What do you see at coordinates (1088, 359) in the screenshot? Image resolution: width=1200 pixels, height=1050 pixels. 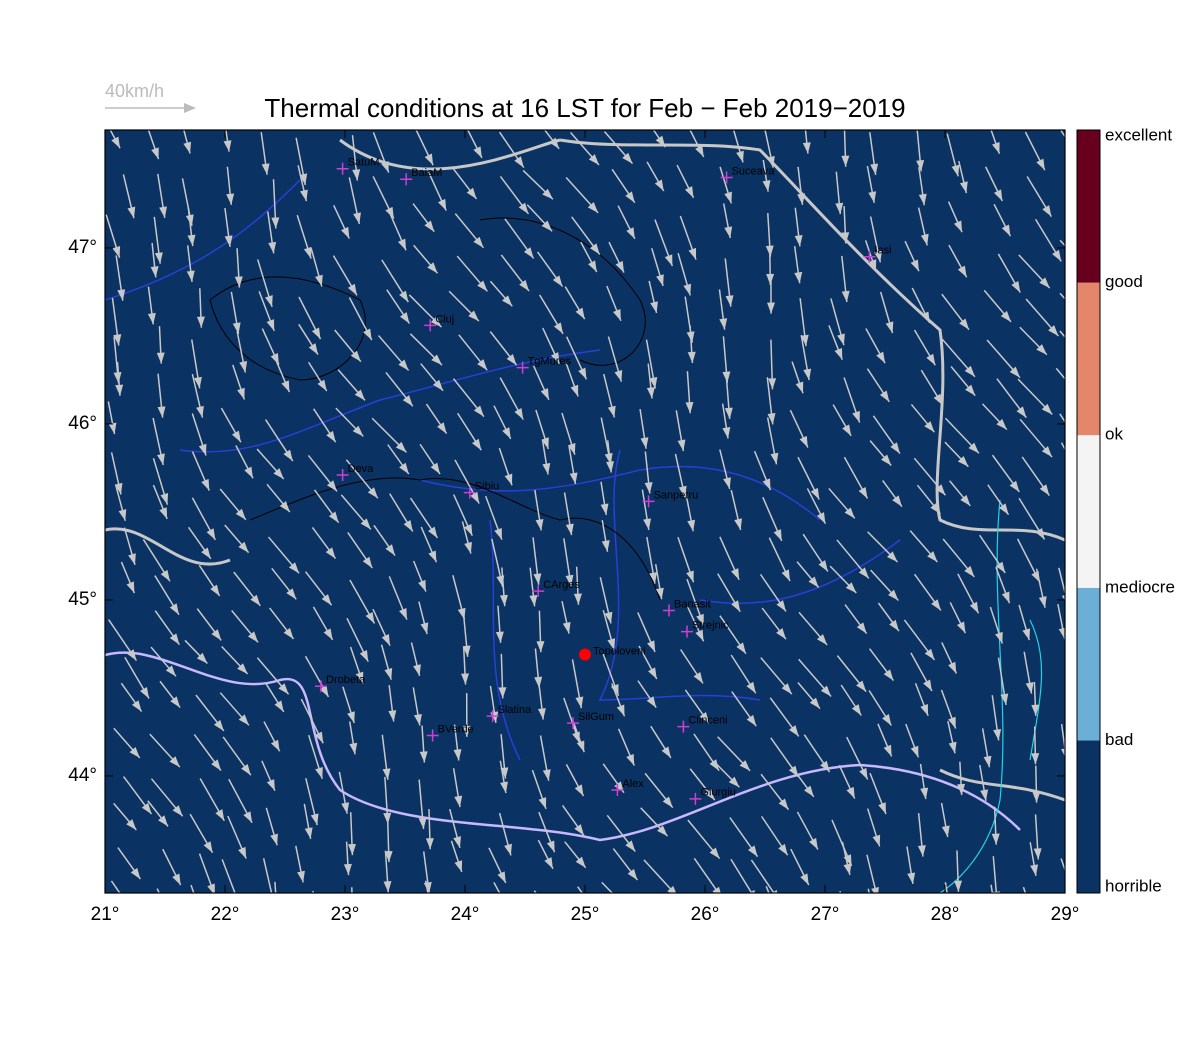 I see `colorbar-segment` at bounding box center [1088, 359].